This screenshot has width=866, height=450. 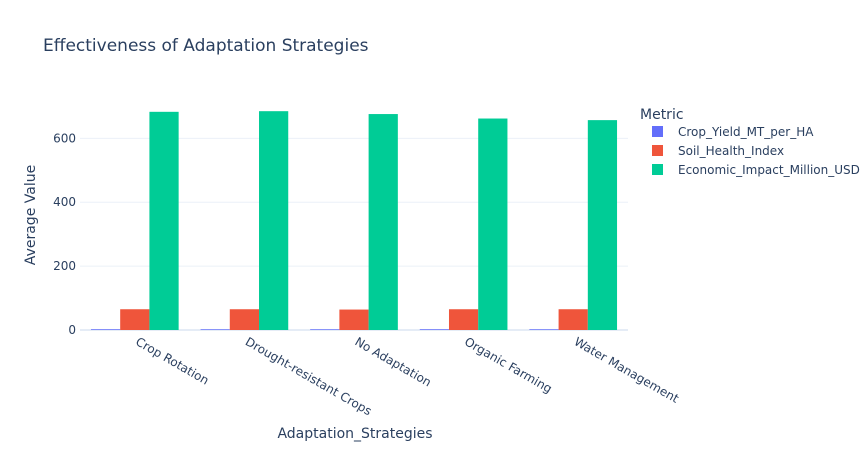 What do you see at coordinates (508, 364) in the screenshot?
I see `x-tick-label: Organic Farming` at bounding box center [508, 364].